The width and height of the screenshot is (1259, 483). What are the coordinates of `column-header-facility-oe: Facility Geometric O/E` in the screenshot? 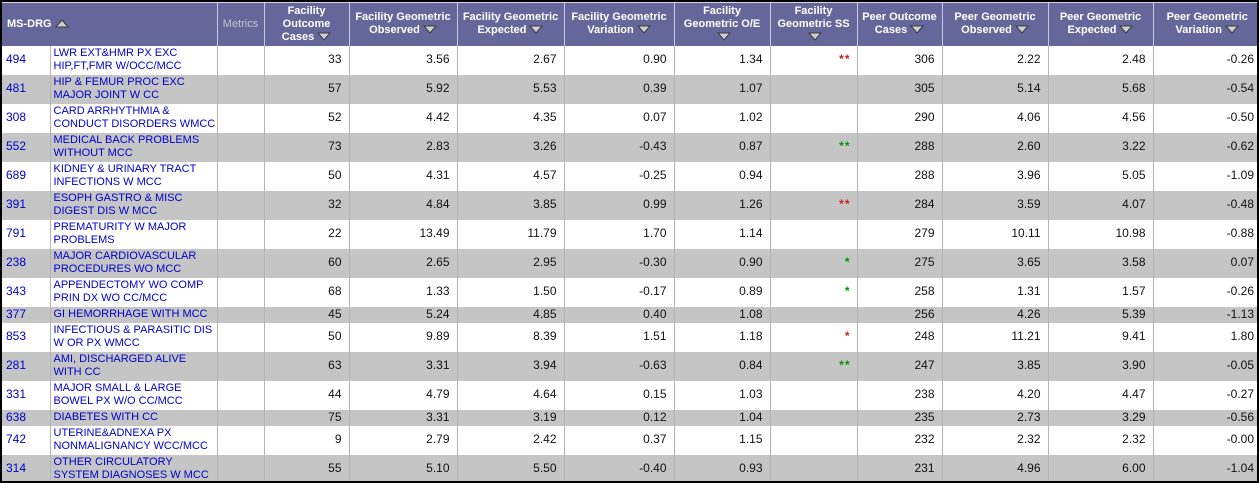 It's located at (722, 24).